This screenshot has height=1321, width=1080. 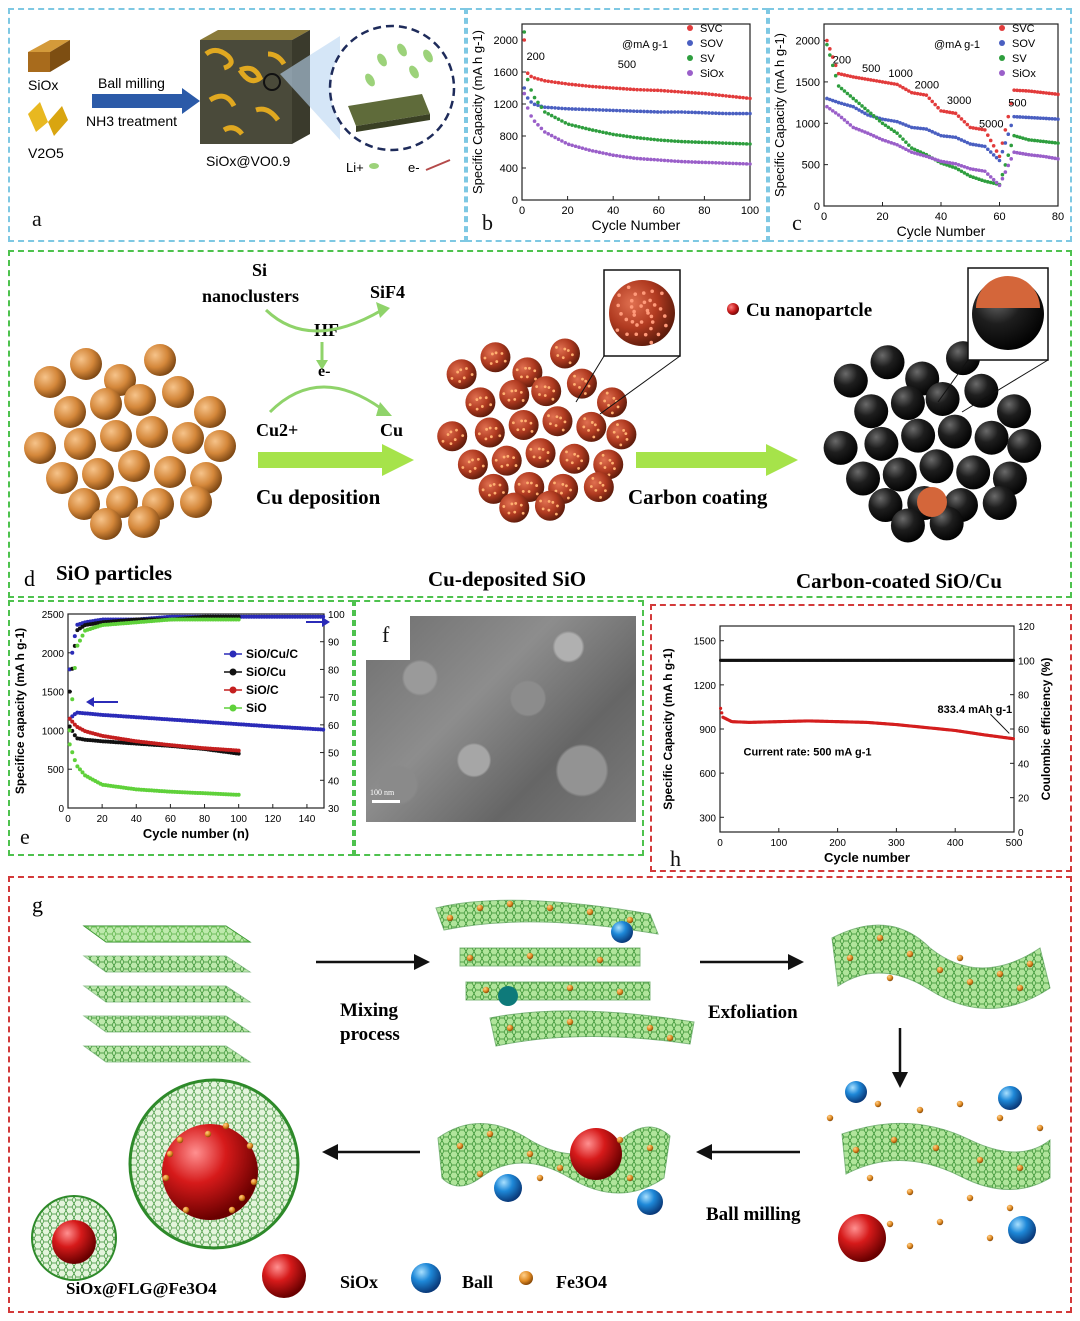 What do you see at coordinates (668, 729) in the screenshot?
I see `y-axis-label: Specific Capacity (mA h g-1)` at bounding box center [668, 729].